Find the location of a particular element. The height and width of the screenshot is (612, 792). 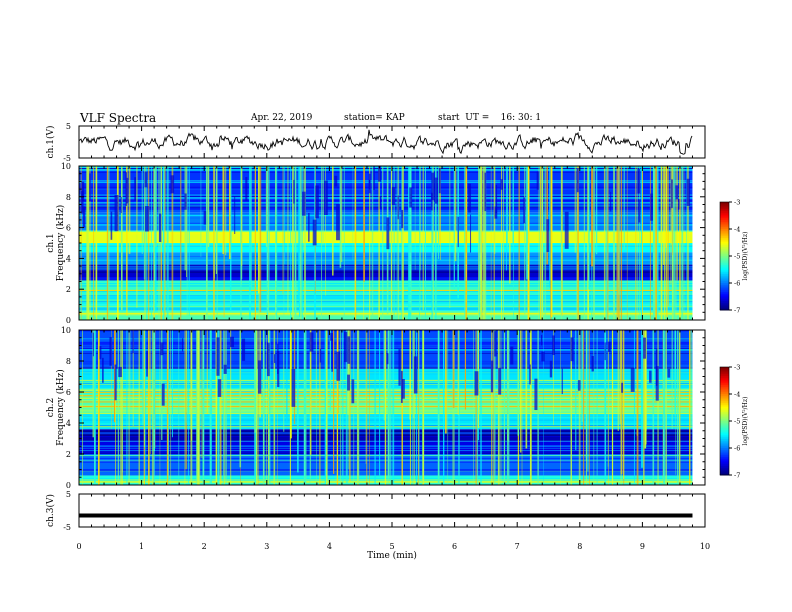

x-tick-label: 8 is located at coordinates (579, 546).